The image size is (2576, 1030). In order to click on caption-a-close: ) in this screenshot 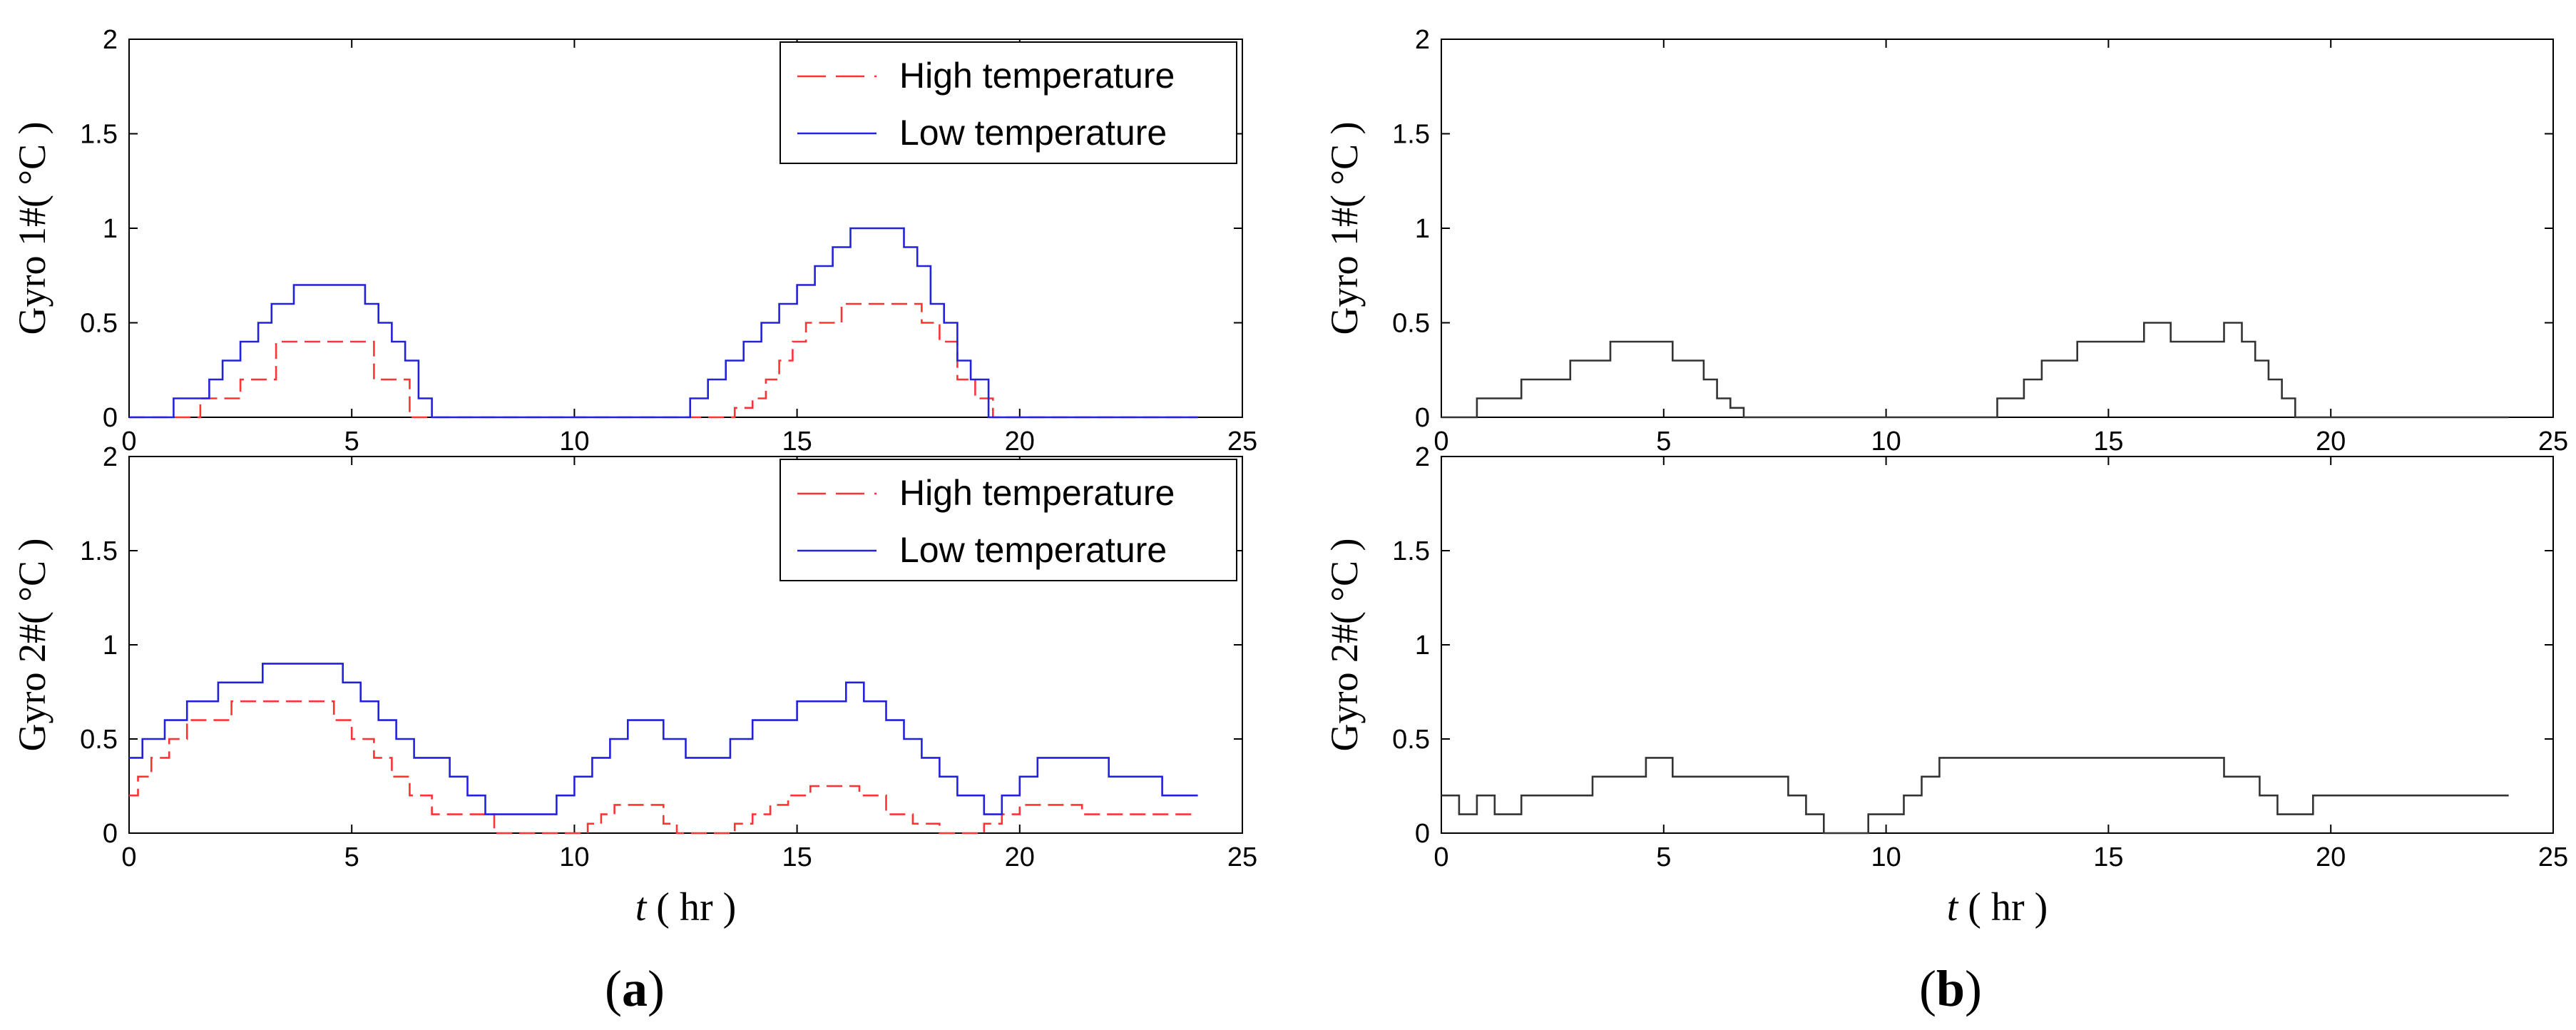, I will do `click(656, 988)`.